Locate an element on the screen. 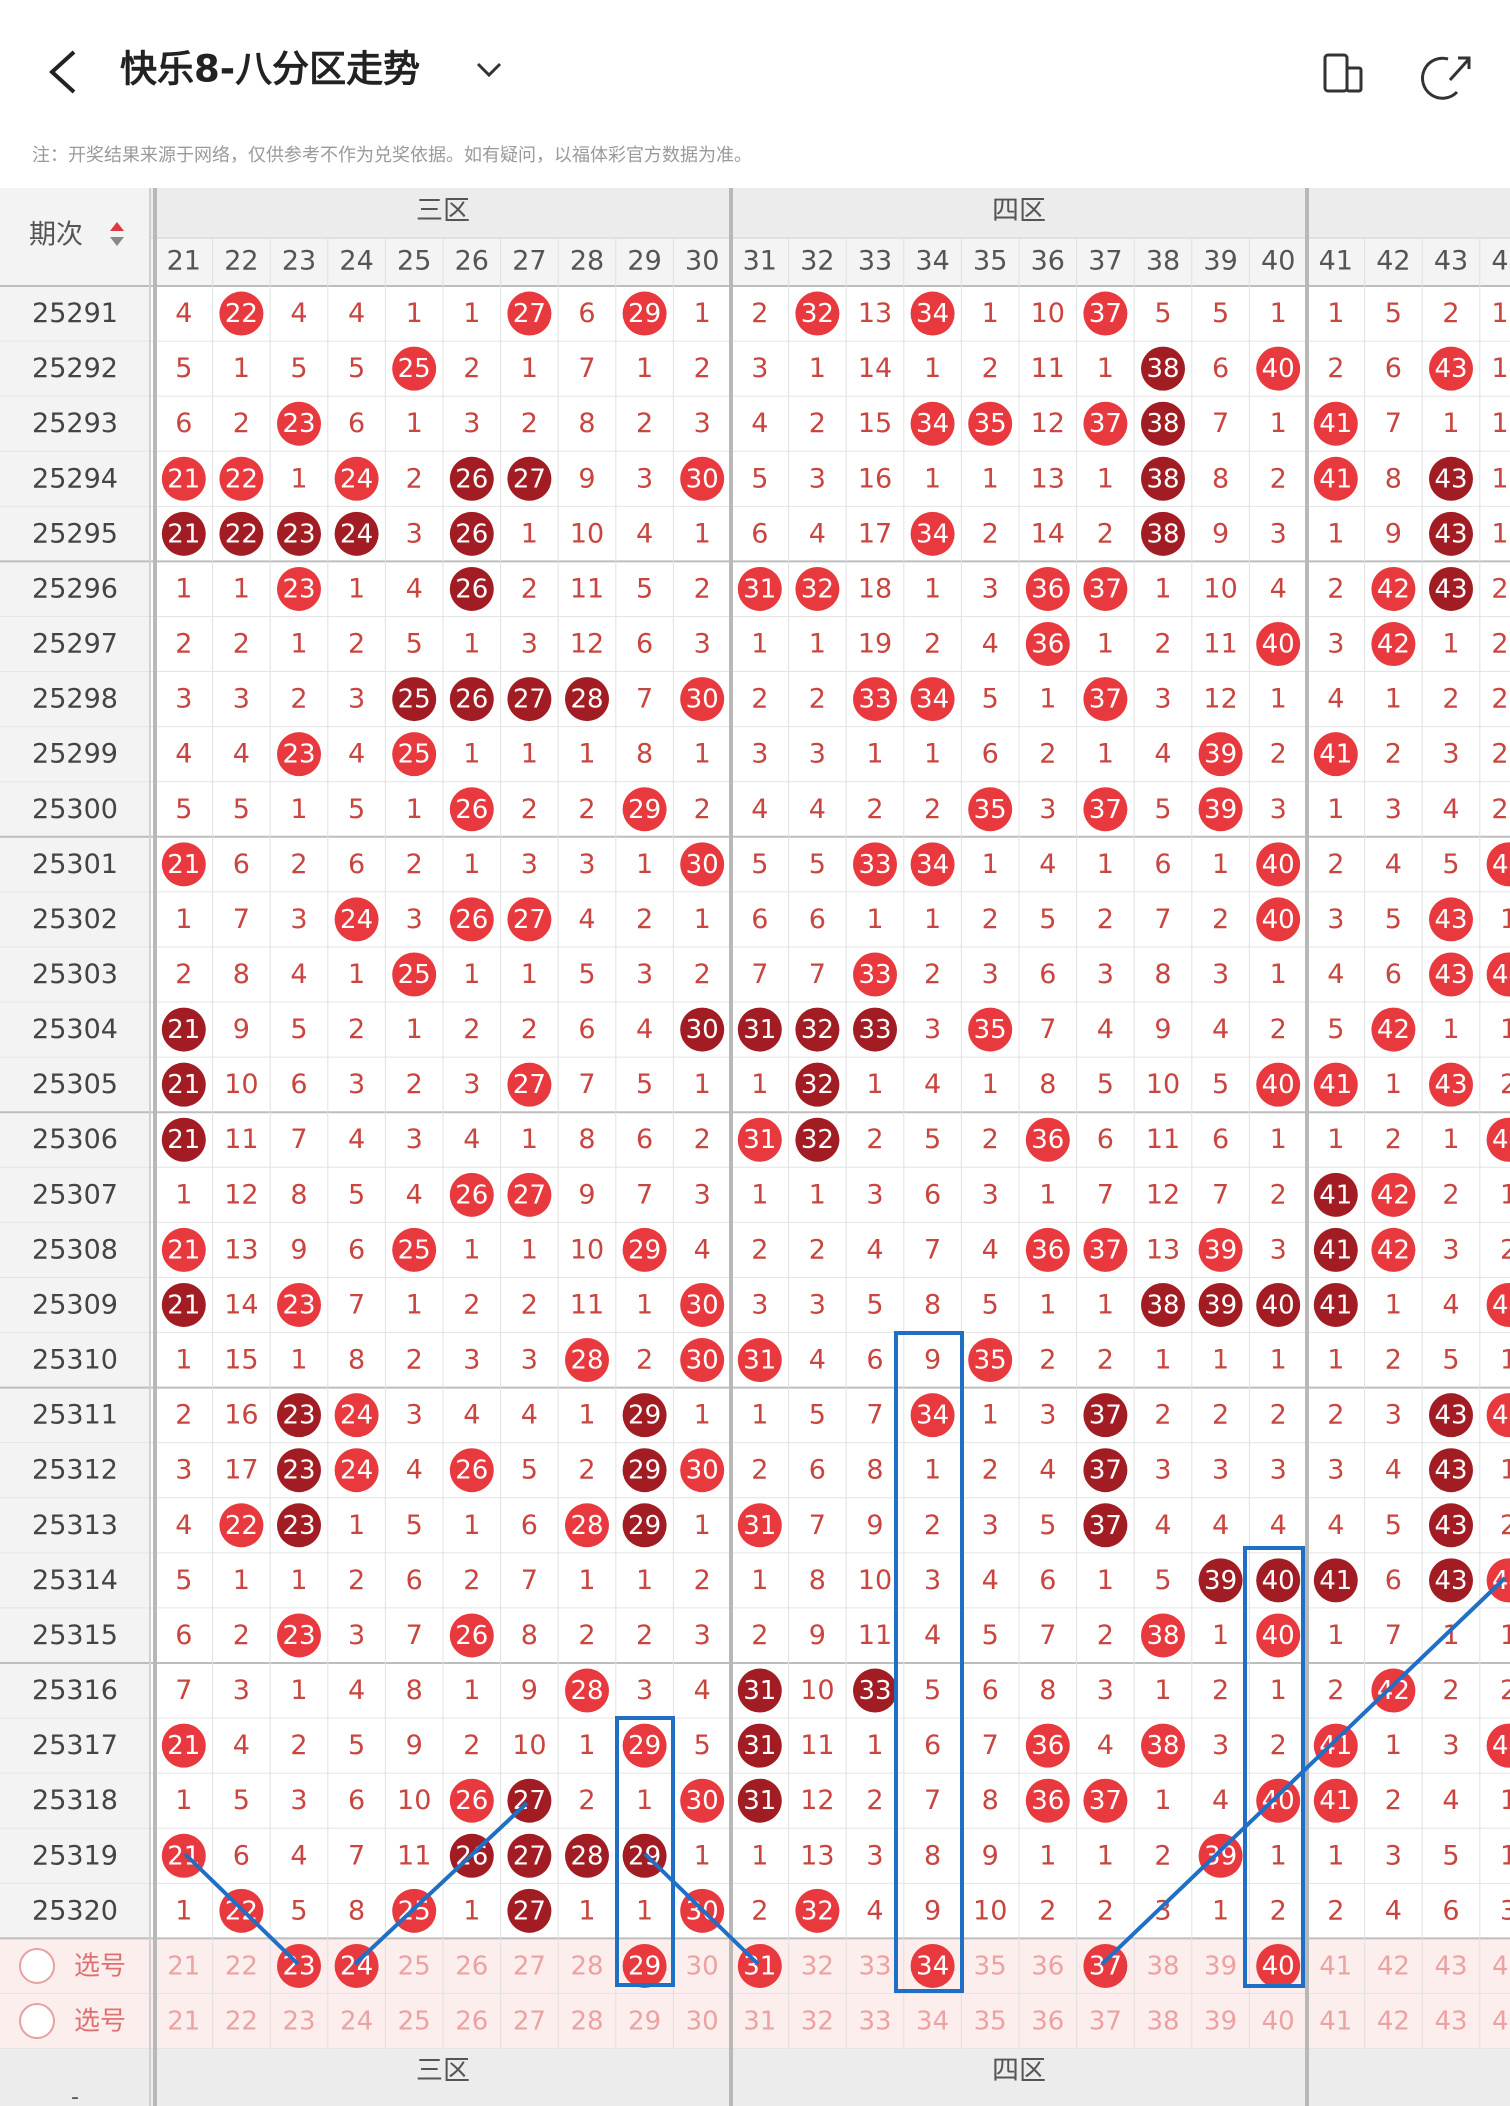 Image resolution: width=1510 pixels, height=2106 pixels. miss-count: 8 is located at coordinates (356, 1910).